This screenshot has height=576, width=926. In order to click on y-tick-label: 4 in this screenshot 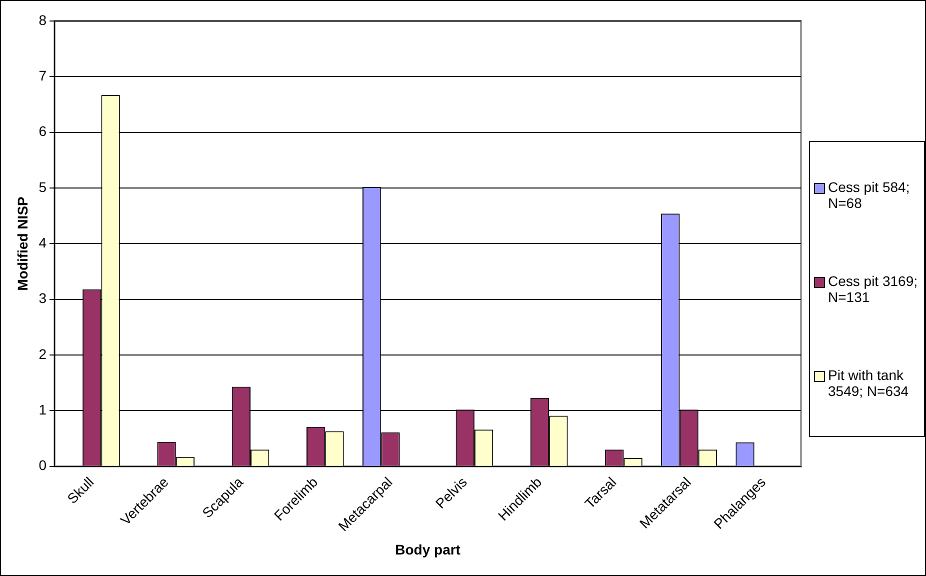, I will do `click(42, 242)`.